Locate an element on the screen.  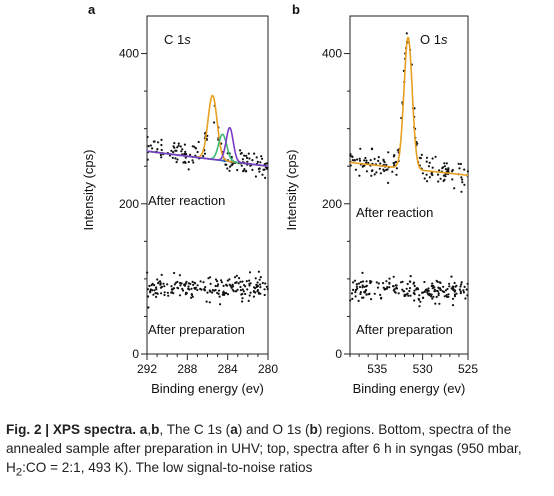
caption-text: , is located at coordinates (149, 429).